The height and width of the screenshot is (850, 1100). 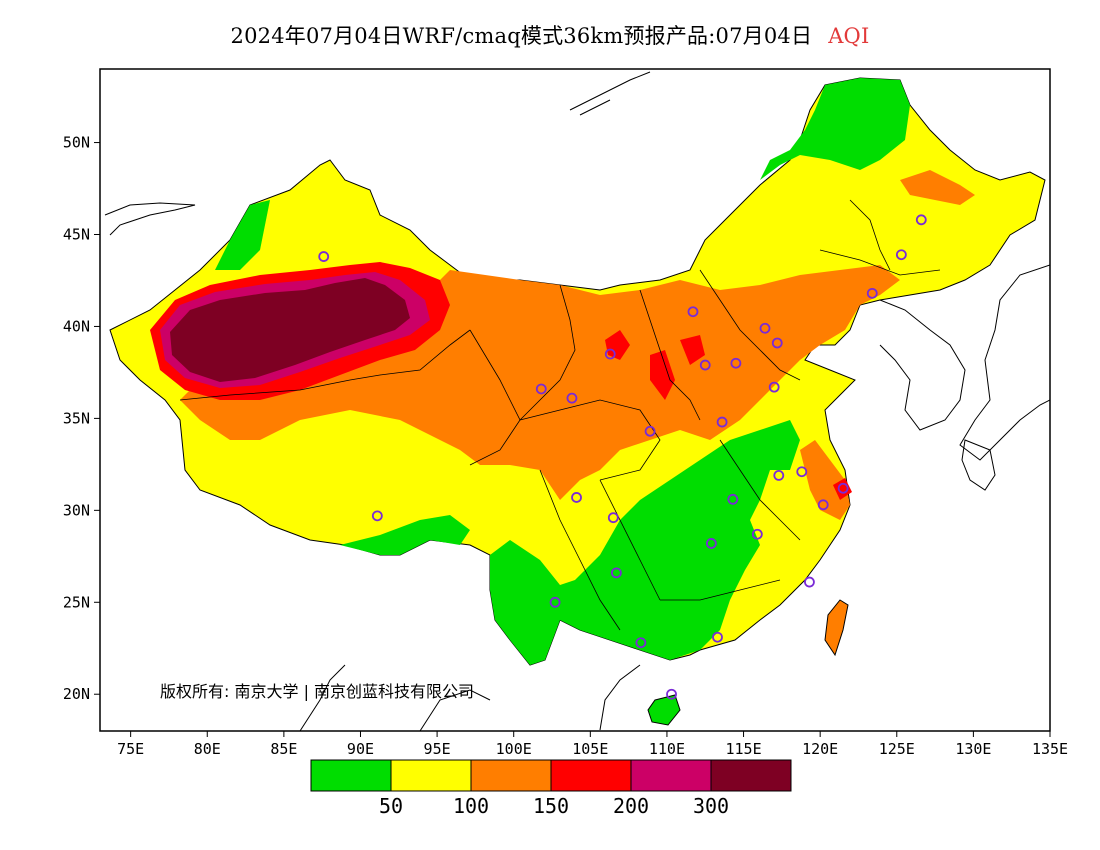 I want to click on indochina-outline, so click(x=530, y=697).